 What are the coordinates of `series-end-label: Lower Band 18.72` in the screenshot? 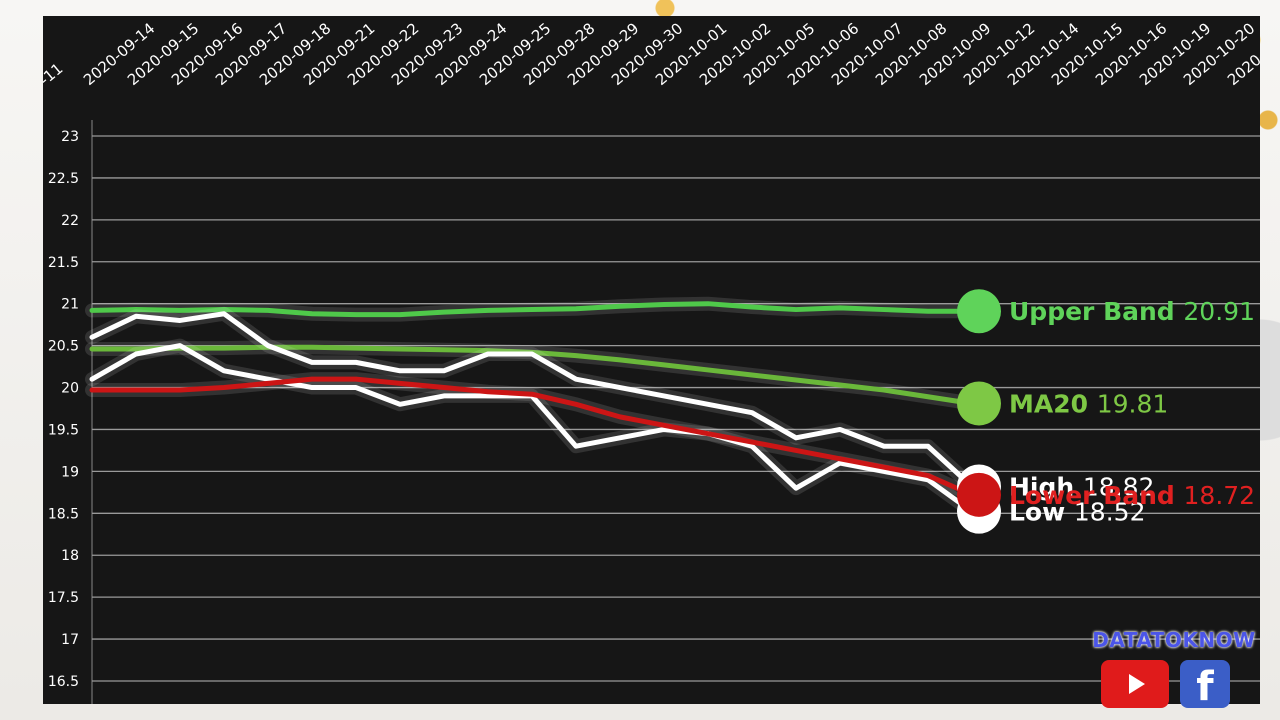 It's located at (1132, 495).